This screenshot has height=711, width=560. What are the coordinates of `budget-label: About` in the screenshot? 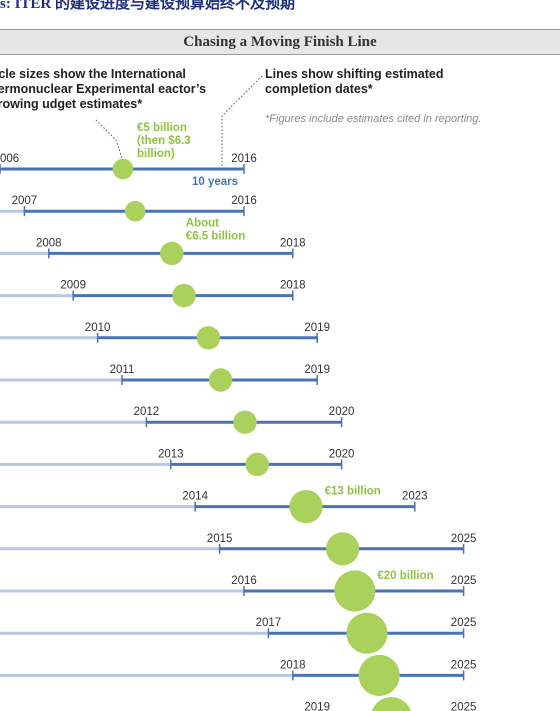 It's located at (202, 223).